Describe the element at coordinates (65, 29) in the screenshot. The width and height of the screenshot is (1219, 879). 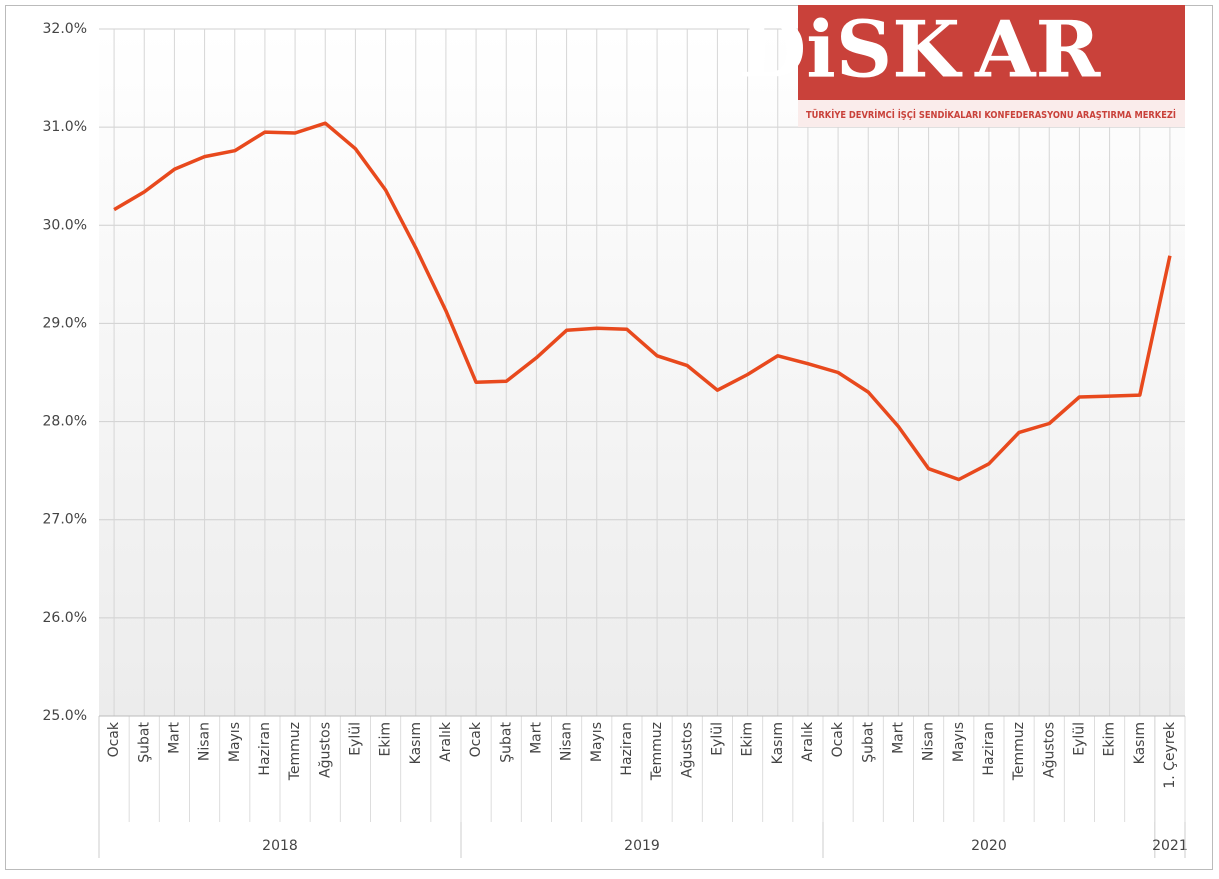
I see `y-tick-label: 32.0%` at that location.